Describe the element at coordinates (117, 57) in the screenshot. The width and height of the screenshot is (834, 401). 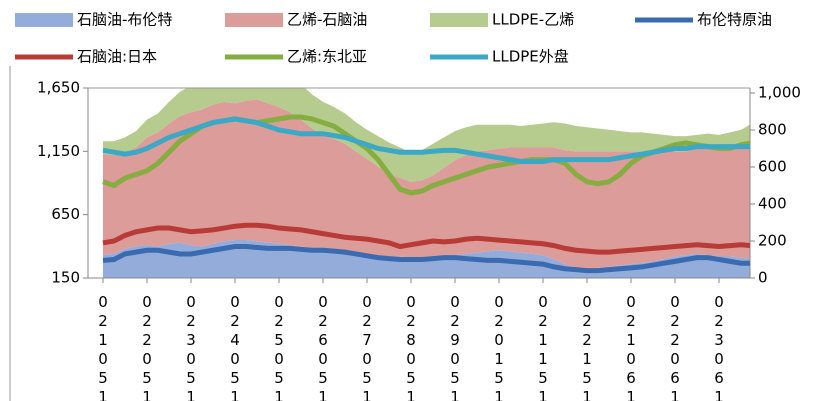
I see `legend-label: 石脑油:日本` at that location.